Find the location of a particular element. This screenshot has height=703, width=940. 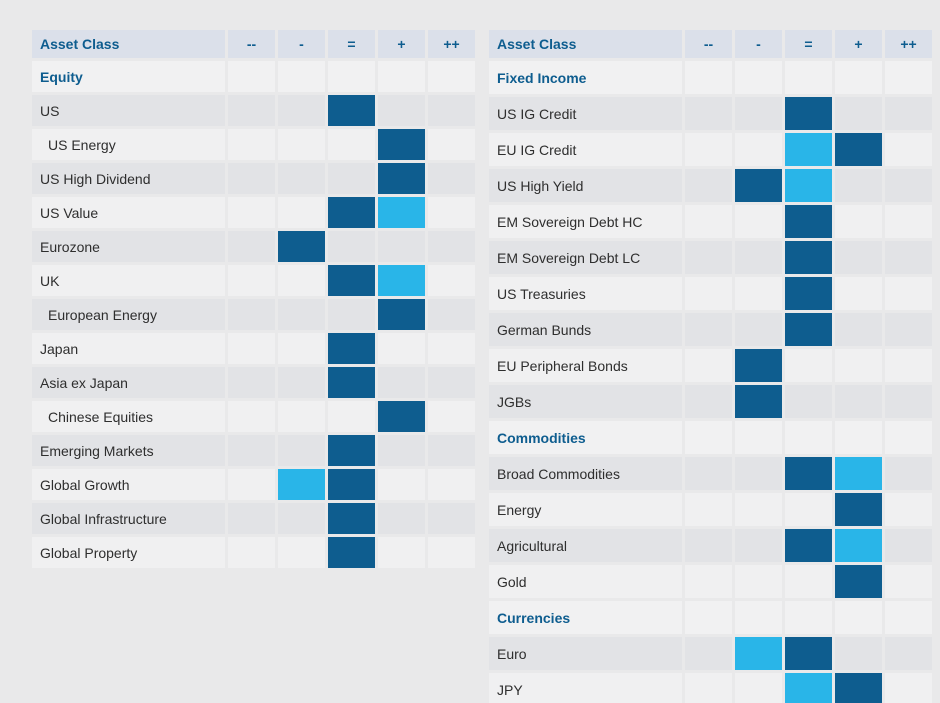

row-label-chinese-equities: Chinese Equities is located at coordinates (128, 416).